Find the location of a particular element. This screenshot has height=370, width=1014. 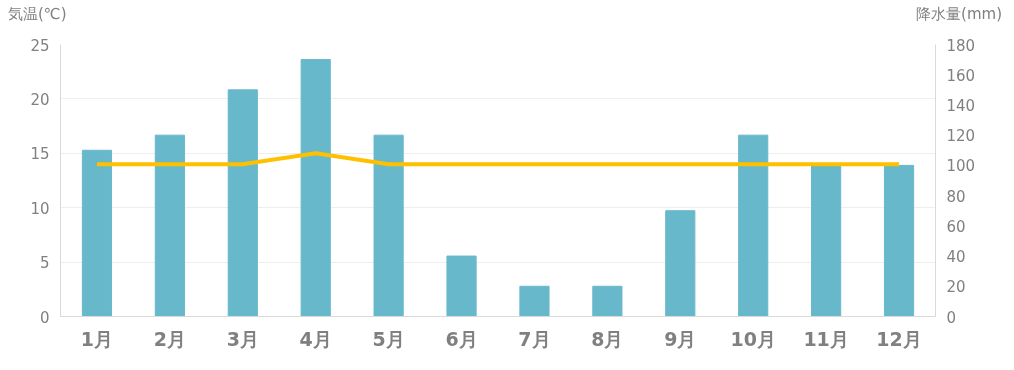

x-tick-label: 2月 is located at coordinates (169, 338).